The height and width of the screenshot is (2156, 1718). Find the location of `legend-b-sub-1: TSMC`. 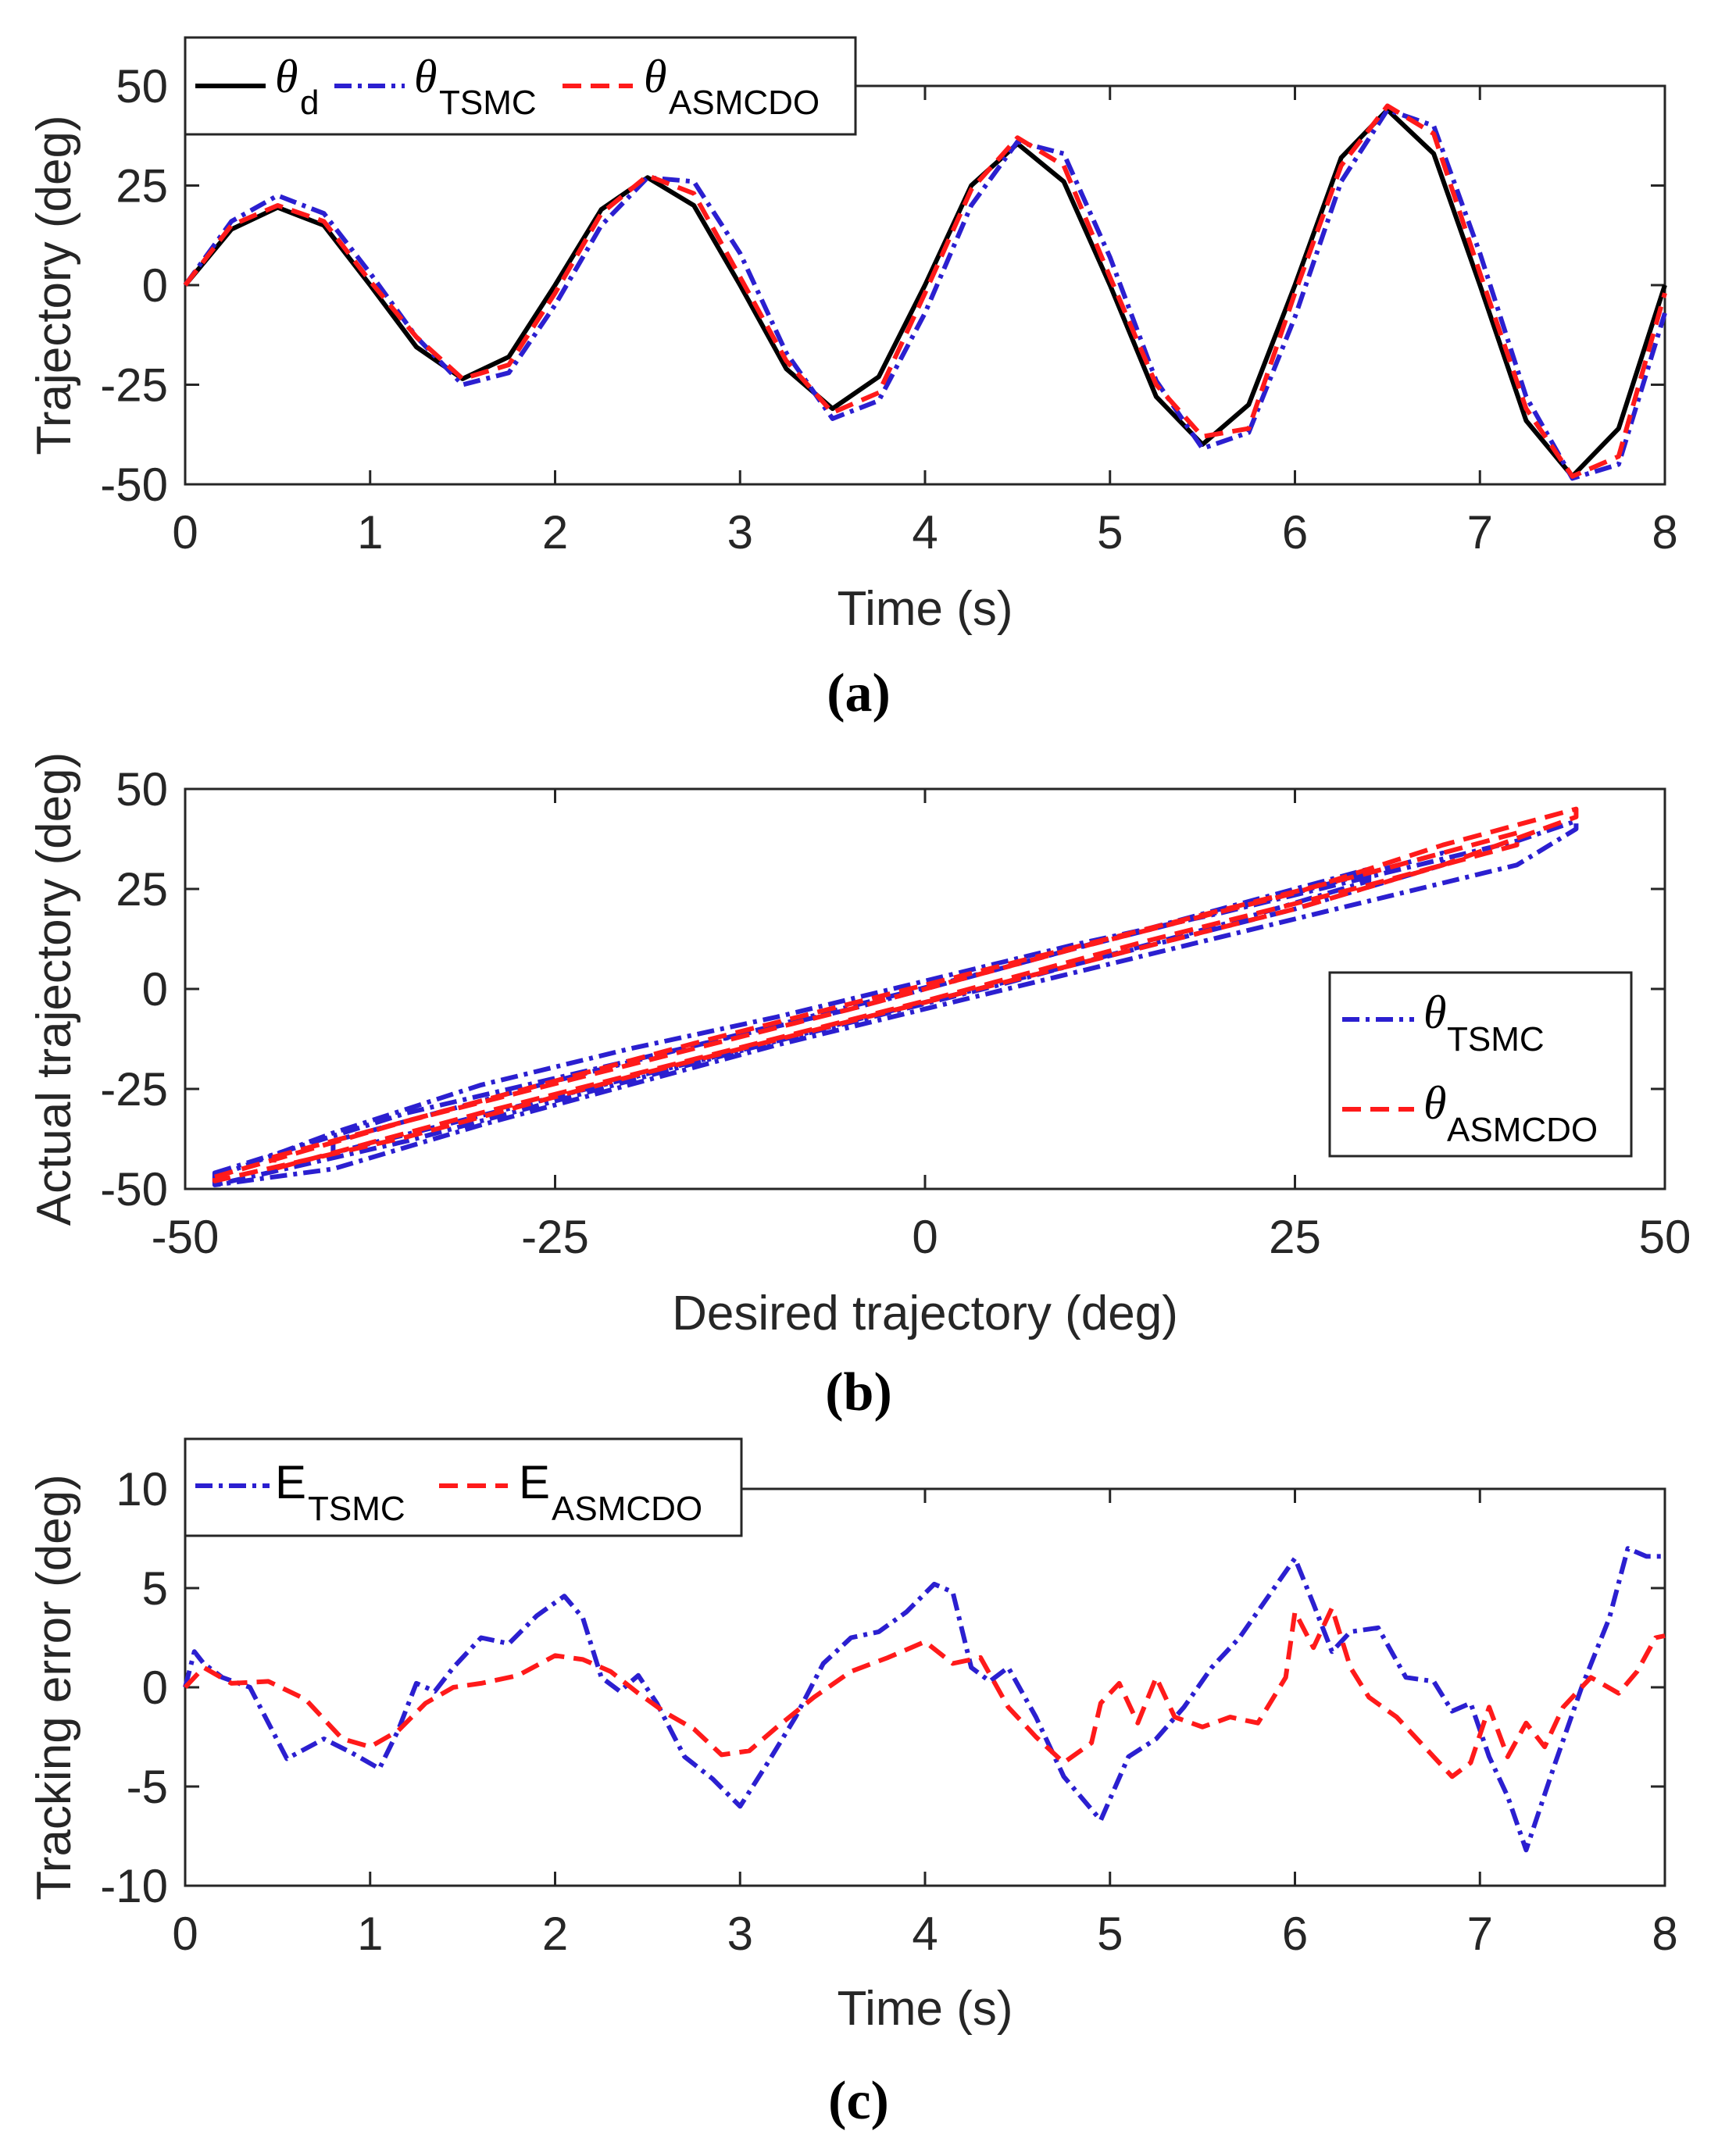

legend-b-sub-1: TSMC is located at coordinates (1496, 1039).